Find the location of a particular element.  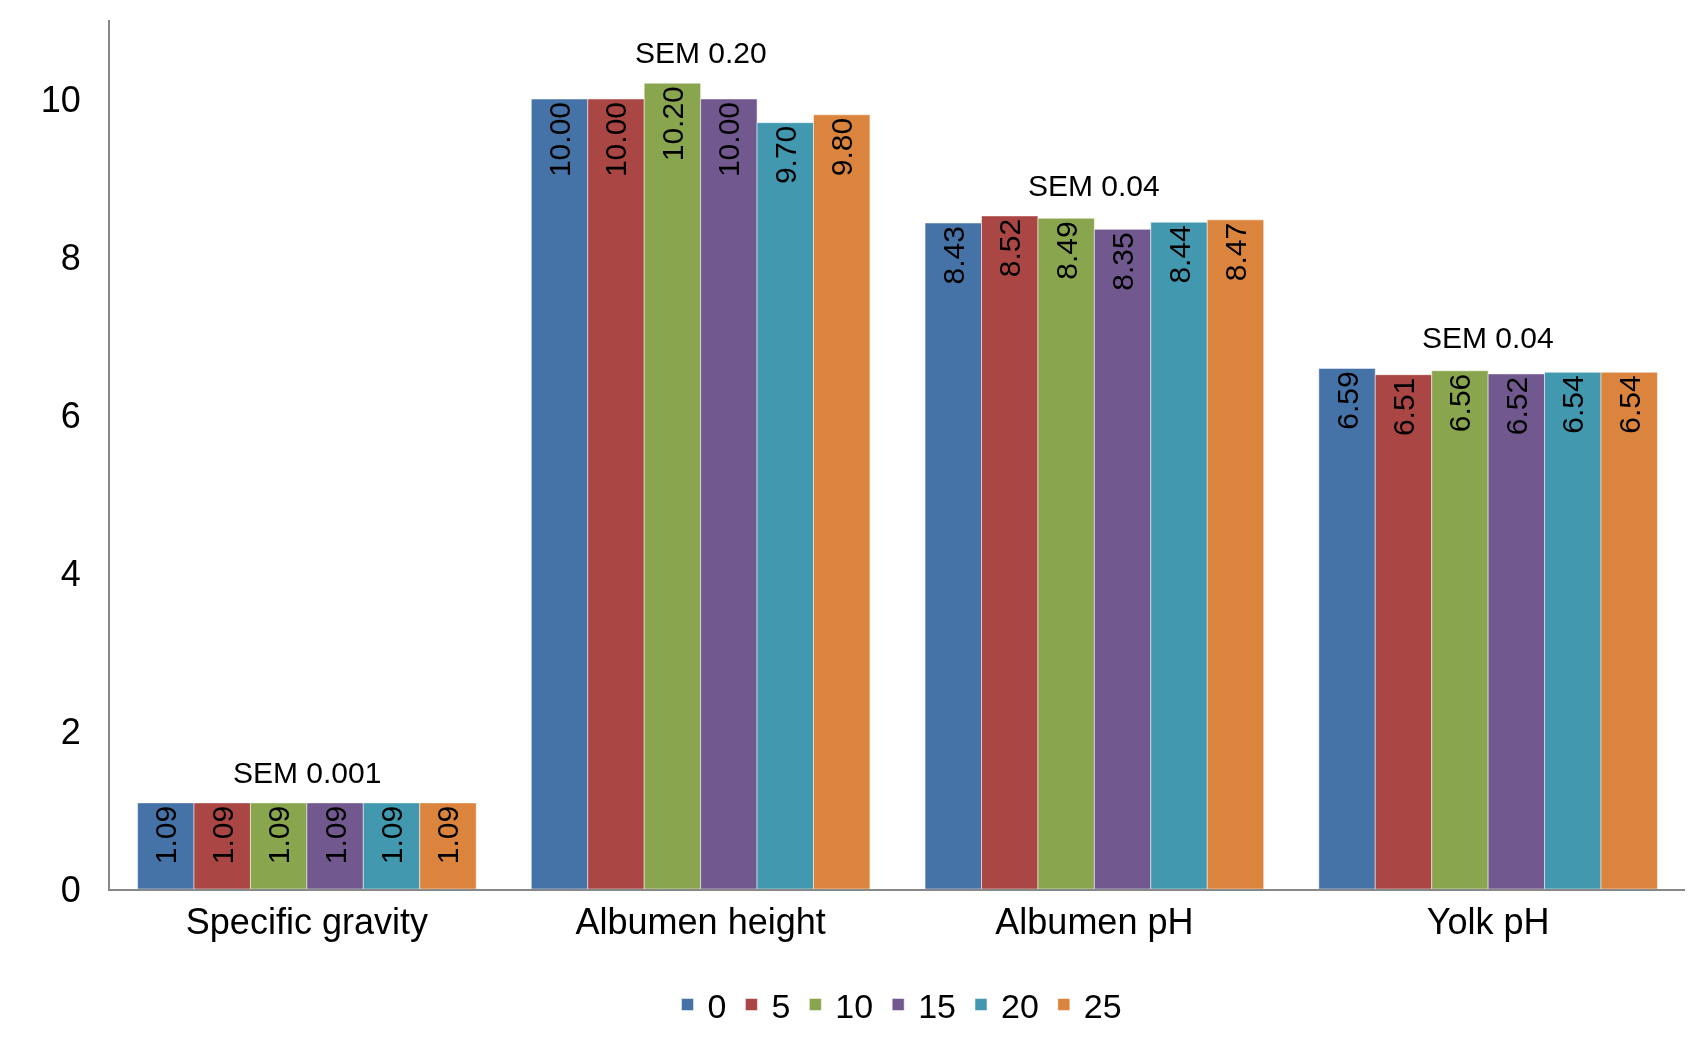

data-label: 8.49 is located at coordinates (1066, 250).